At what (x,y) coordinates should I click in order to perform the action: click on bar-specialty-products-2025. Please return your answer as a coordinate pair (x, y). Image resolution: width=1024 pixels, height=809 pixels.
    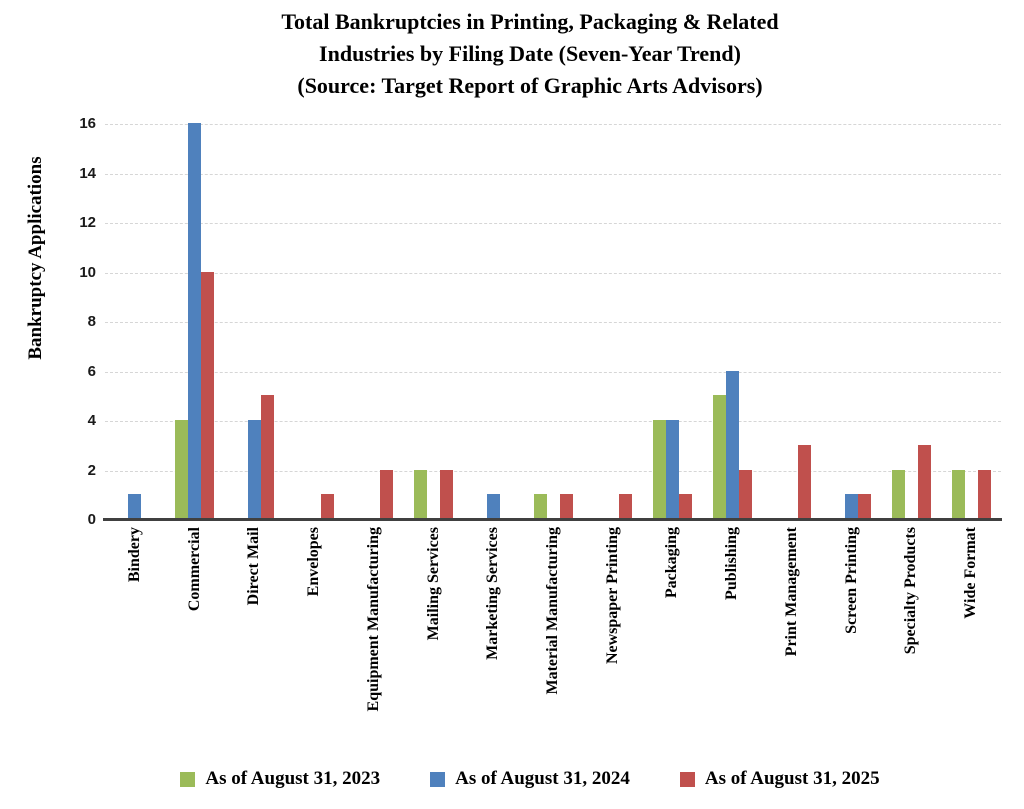
    Looking at the image, I should click on (924, 481).